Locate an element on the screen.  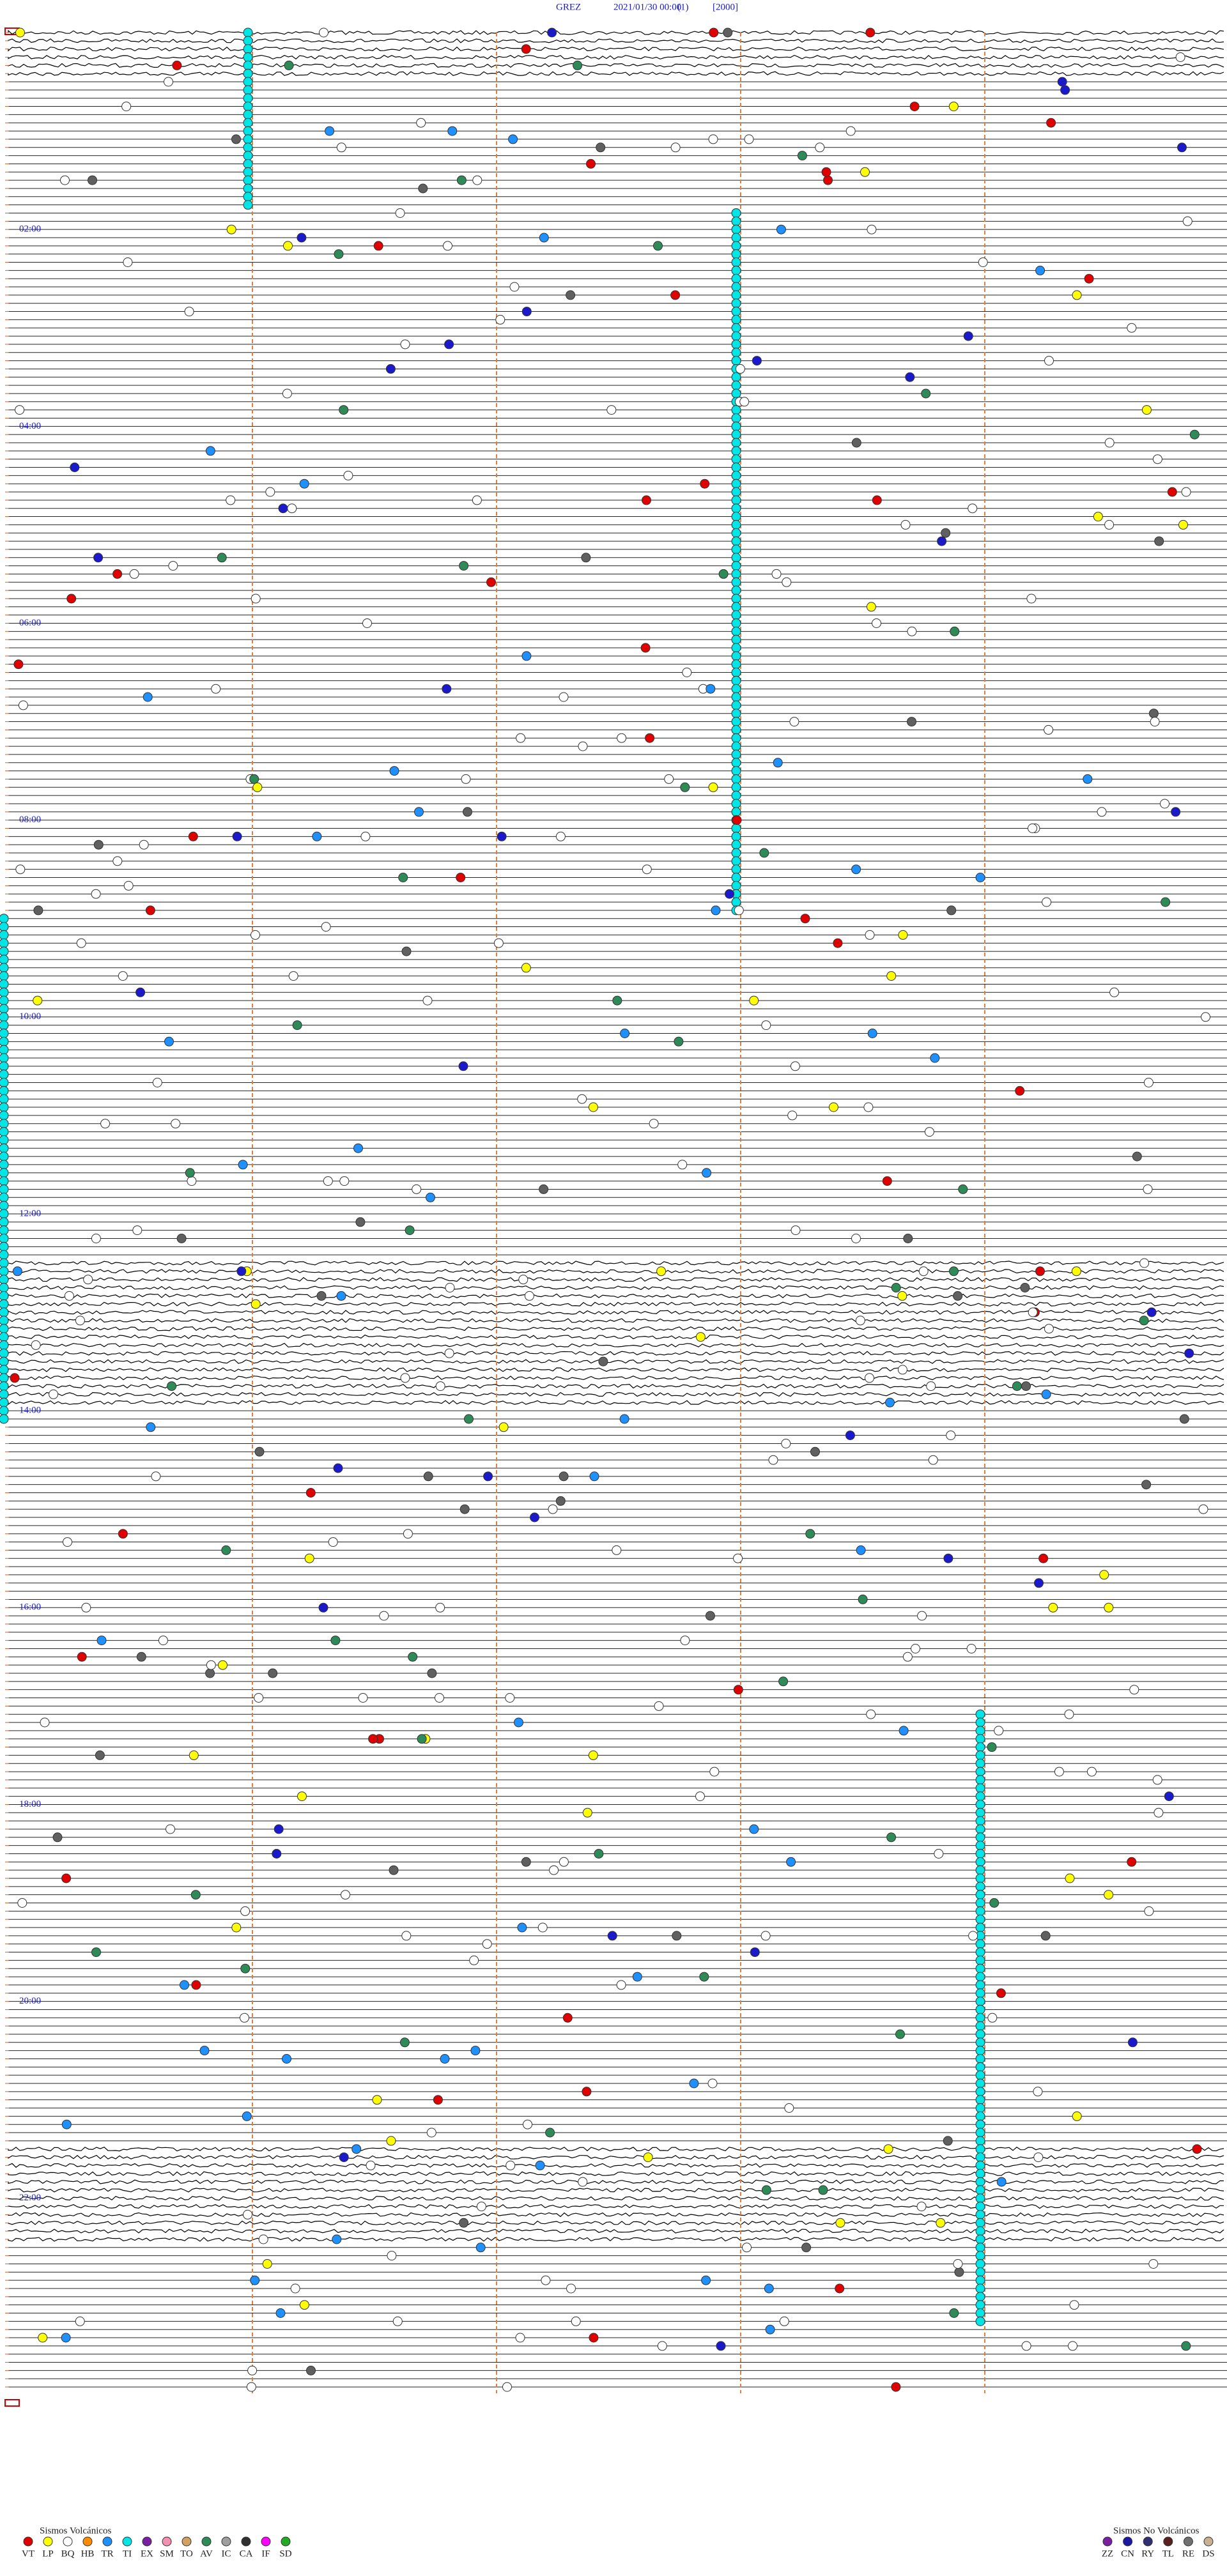
time-label: 10:00 is located at coordinates (30, 1016).